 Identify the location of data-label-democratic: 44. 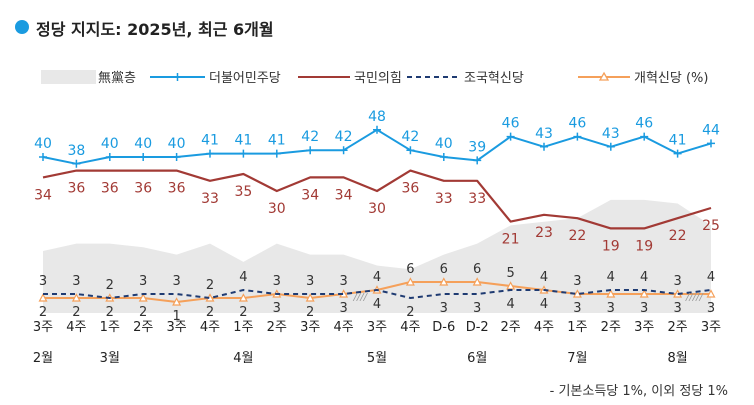
(711, 130).